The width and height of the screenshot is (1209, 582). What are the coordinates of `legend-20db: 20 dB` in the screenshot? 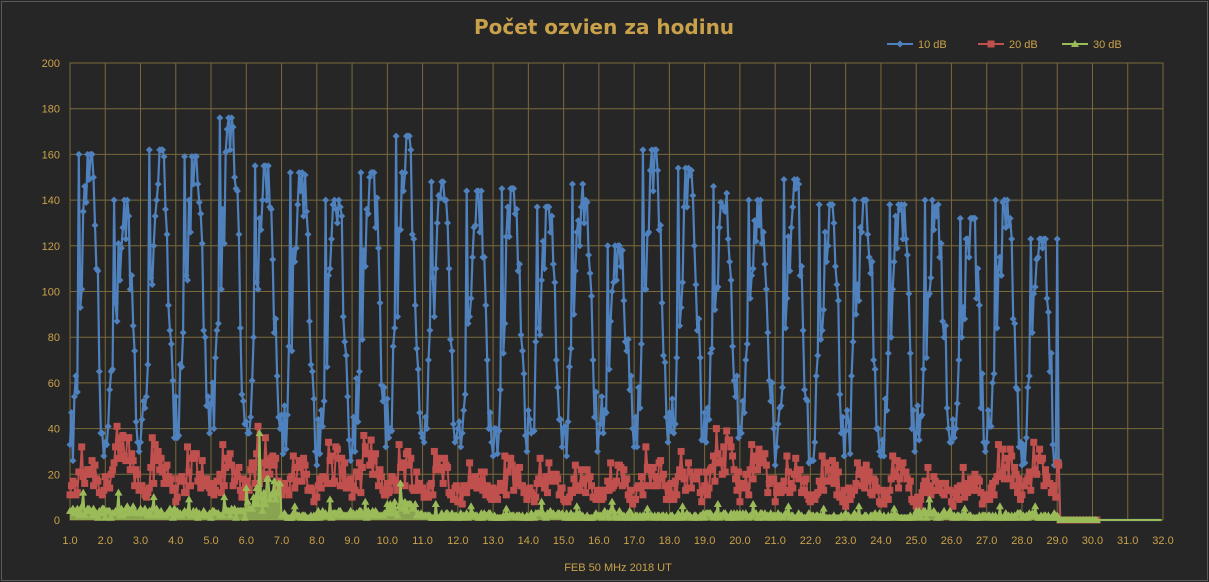 It's located at (1008, 45).